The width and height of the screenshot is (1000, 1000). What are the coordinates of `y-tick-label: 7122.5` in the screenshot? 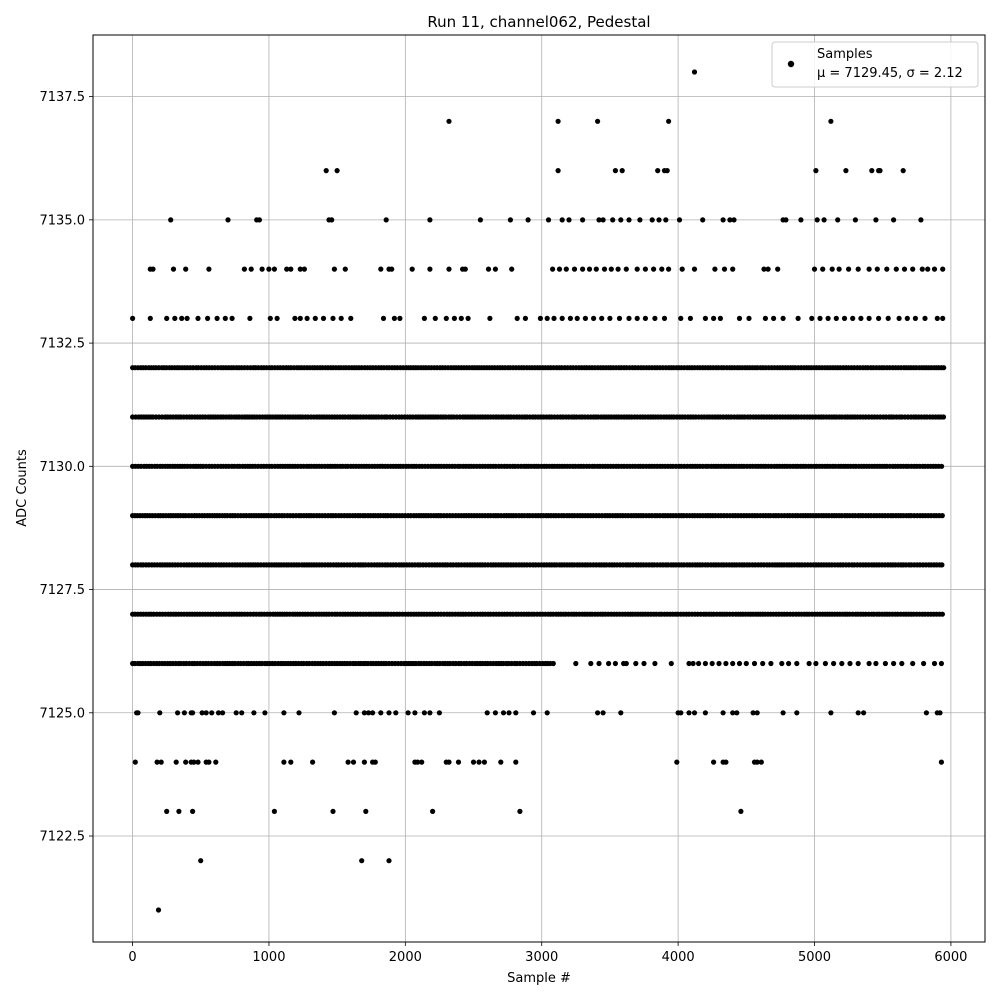 It's located at (63, 837).